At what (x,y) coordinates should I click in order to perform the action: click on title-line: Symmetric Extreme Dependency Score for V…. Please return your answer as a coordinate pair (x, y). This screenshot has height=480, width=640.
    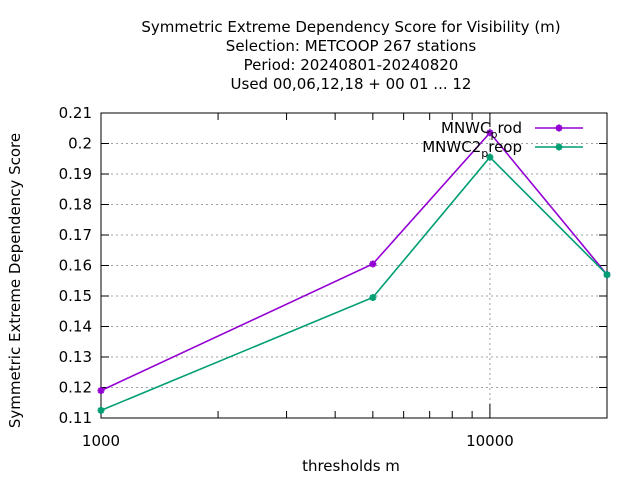
    Looking at the image, I should click on (350, 27).